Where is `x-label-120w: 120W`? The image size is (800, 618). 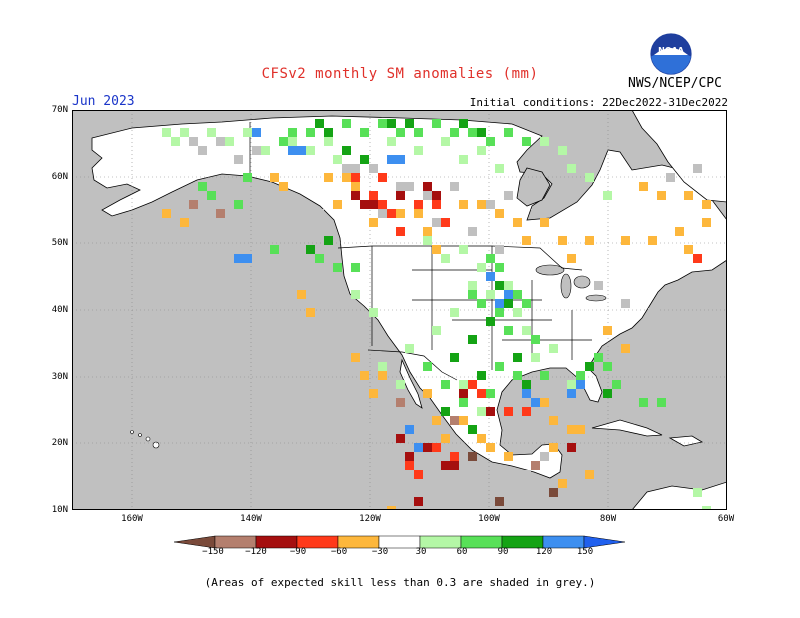
x-label-120w: 120W is located at coordinates (370, 519).